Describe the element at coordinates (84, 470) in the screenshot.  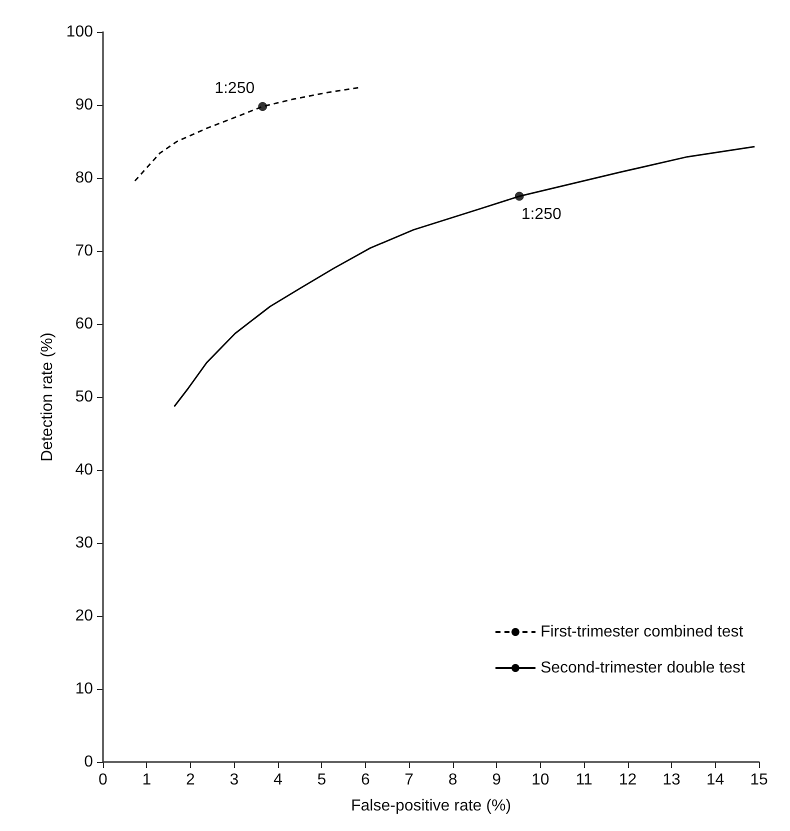
I see `y-tick-label: 40` at that location.